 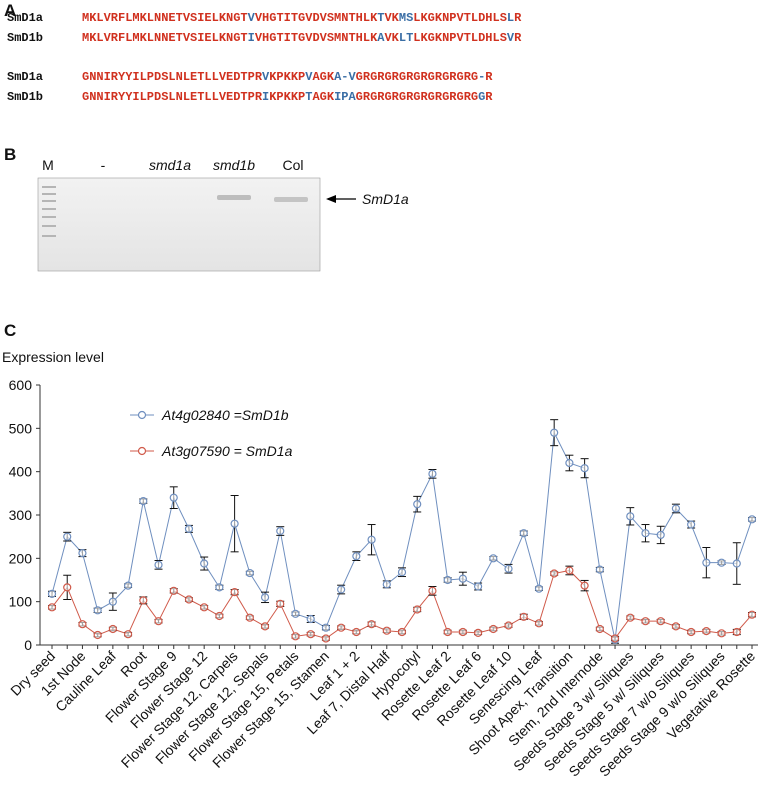 What do you see at coordinates (10, 154) in the screenshot?
I see `panel-label: B` at bounding box center [10, 154].